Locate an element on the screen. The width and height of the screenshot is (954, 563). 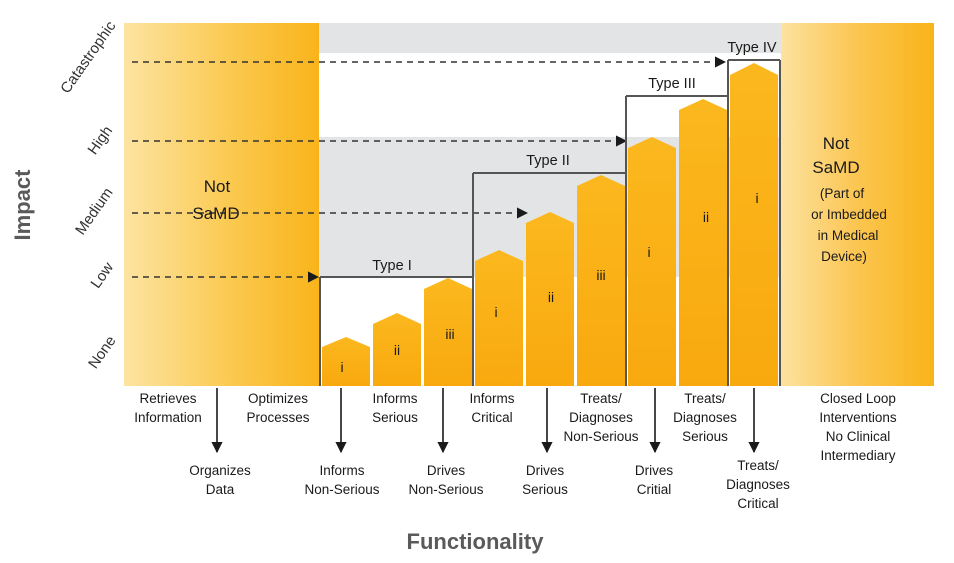
not-samd-left-line2: SaMD is located at coordinates (215, 213).